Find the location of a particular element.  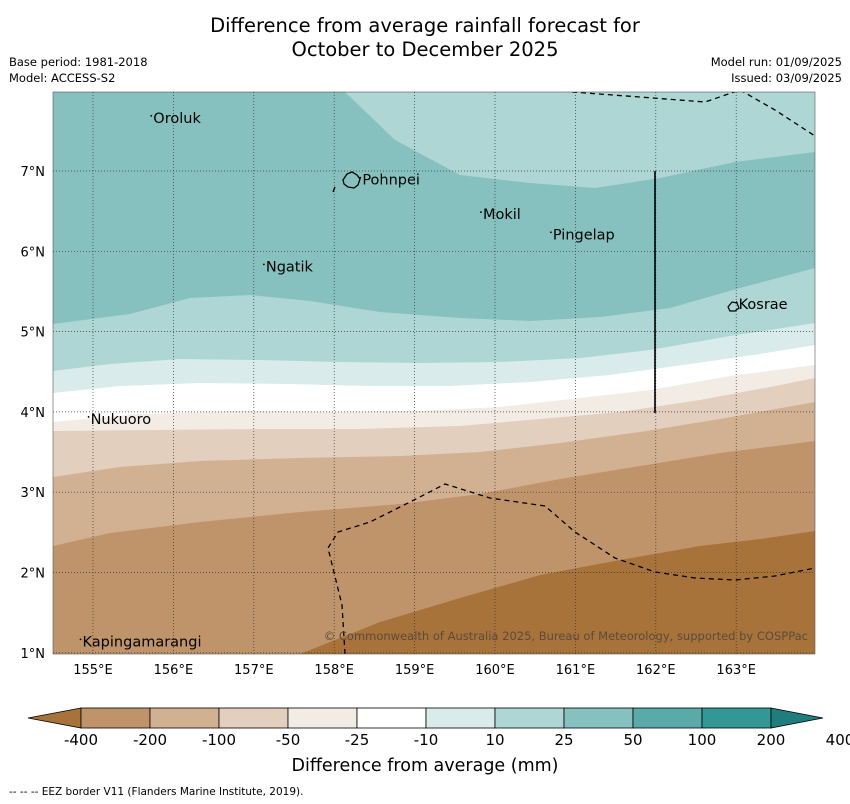

latitude-tick-label: 6°N is located at coordinates (33, 252).